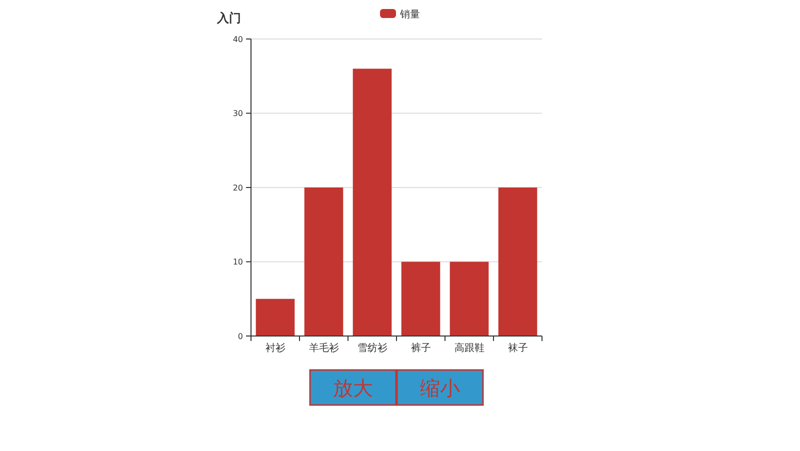 This screenshot has width=800, height=451. Describe the element at coordinates (372, 348) in the screenshot. I see `x-tick-label: 雪纺衫` at that location.